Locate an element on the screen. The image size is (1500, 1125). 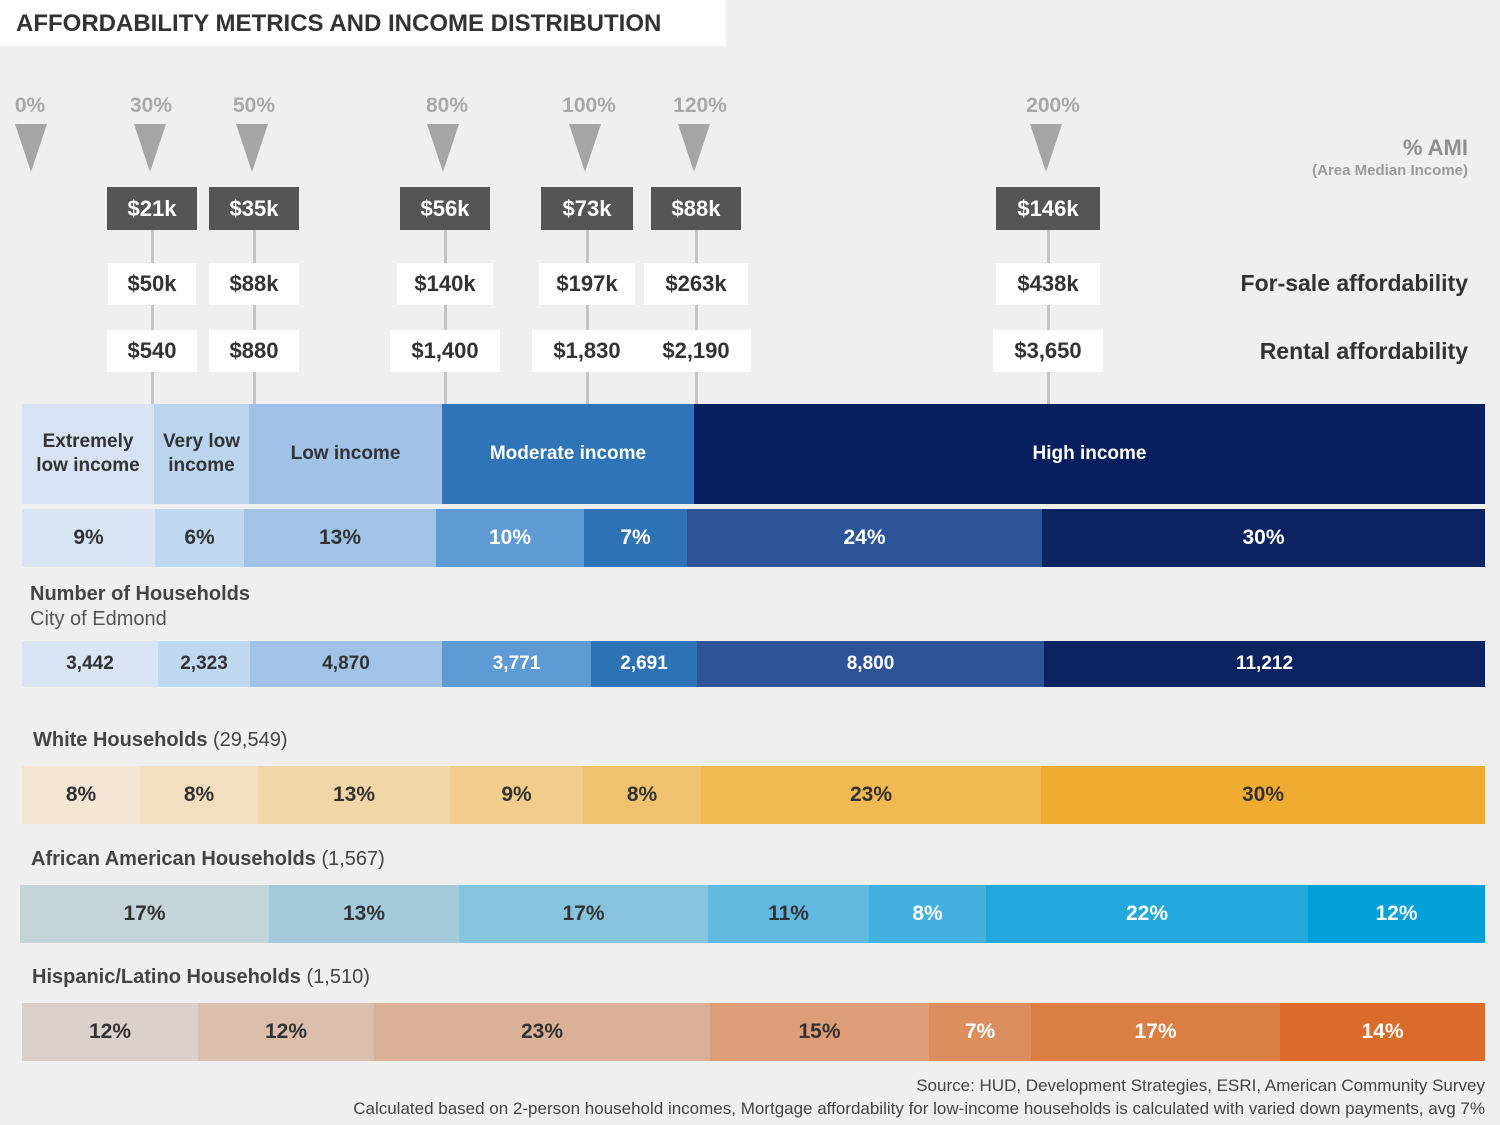
category-moderate-income: Moderate income is located at coordinates (568, 454).